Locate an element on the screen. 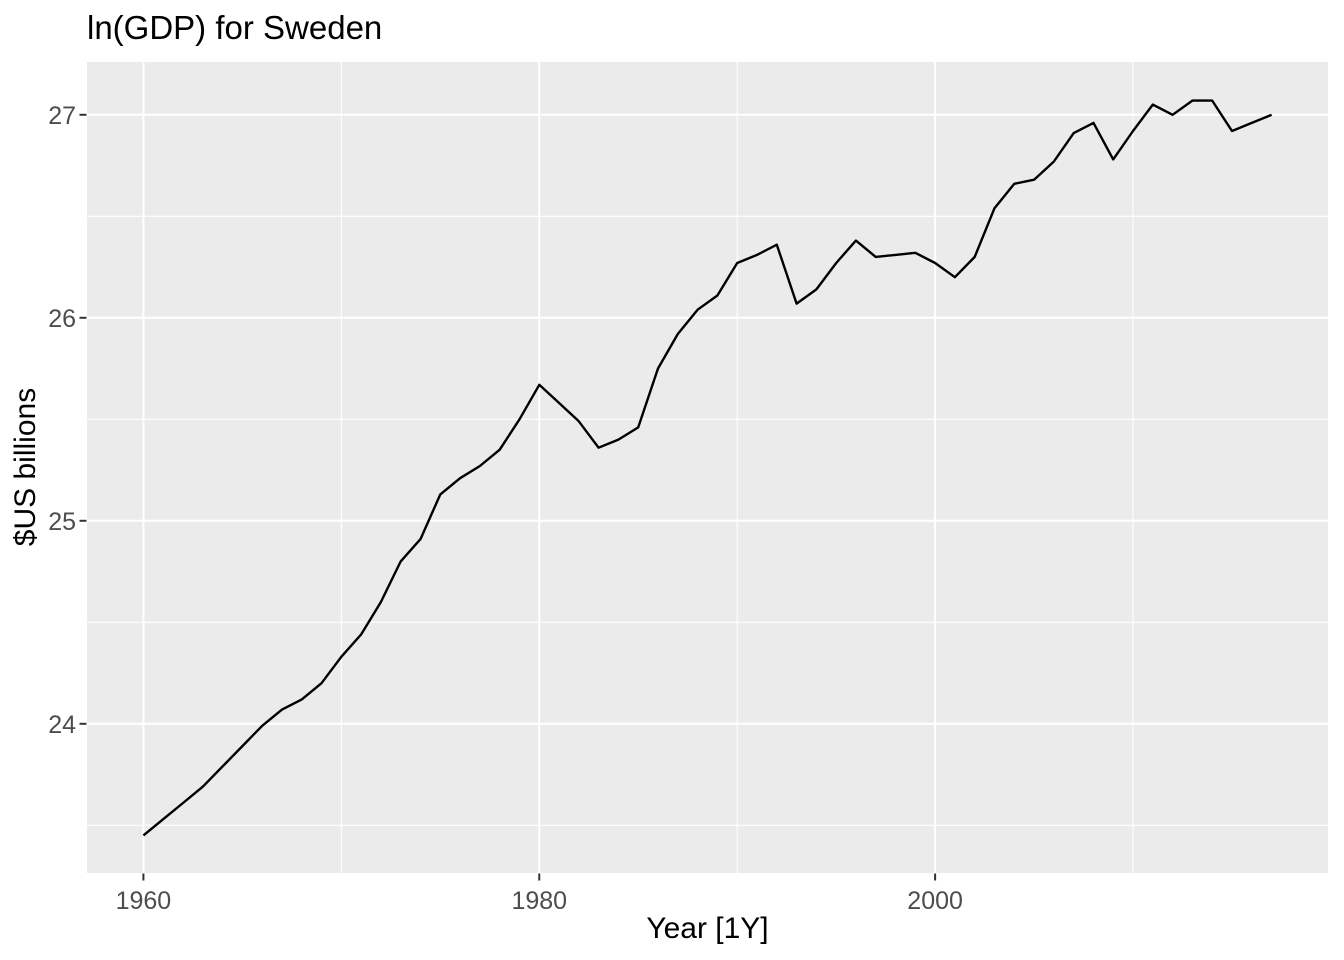  x-axis-title: Year [1Y] is located at coordinates (707, 928).